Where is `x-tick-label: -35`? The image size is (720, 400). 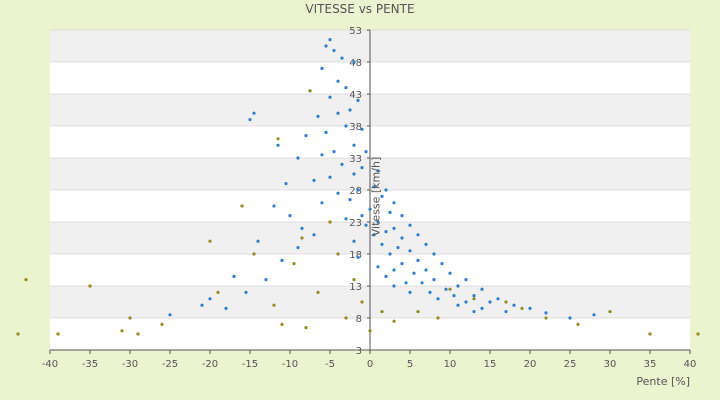 x-tick-label: -35 is located at coordinates (90, 364).